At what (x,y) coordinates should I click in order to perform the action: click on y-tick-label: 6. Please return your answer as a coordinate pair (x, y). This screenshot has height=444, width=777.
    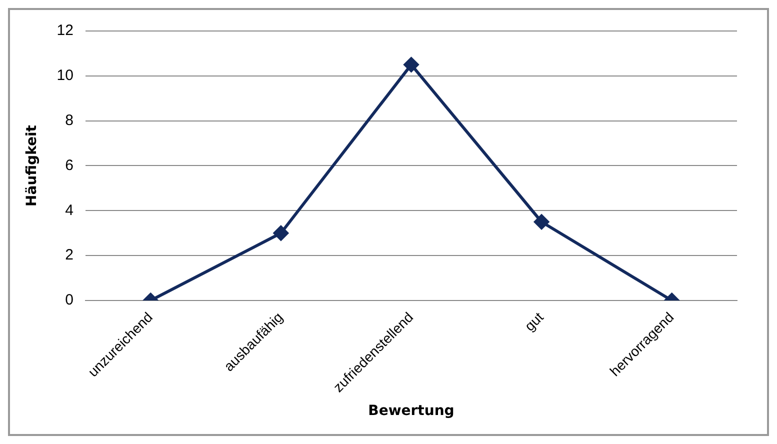
    Looking at the image, I should click on (69, 165).